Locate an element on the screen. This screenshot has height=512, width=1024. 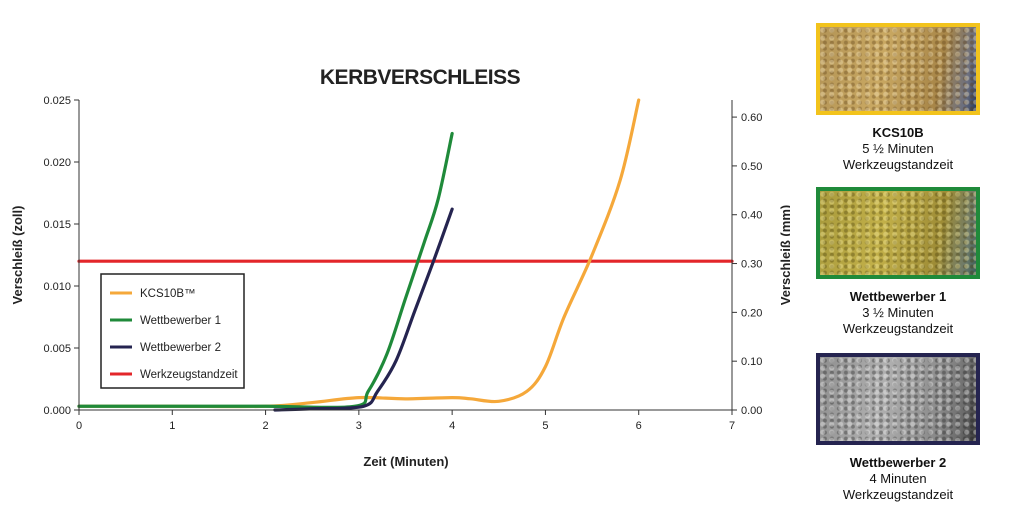
chart-title: KERBVERSCHLEISS is located at coordinates (420, 77).